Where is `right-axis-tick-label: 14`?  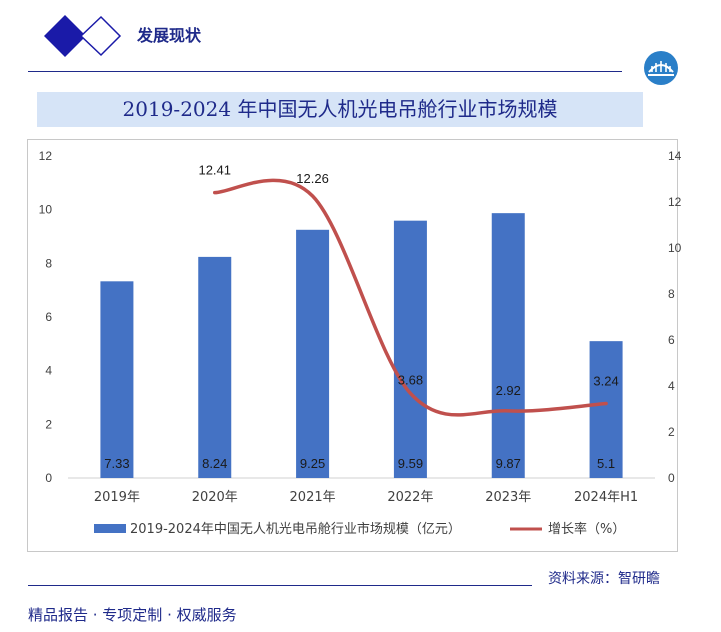
right-axis-tick-label: 14 is located at coordinates (675, 156).